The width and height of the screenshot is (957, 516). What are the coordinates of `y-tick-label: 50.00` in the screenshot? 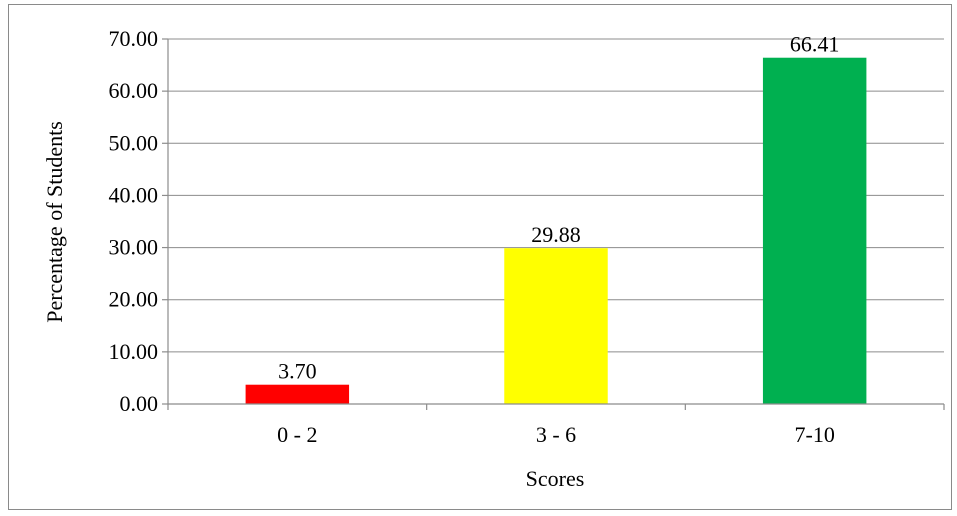 It's located at (134, 142).